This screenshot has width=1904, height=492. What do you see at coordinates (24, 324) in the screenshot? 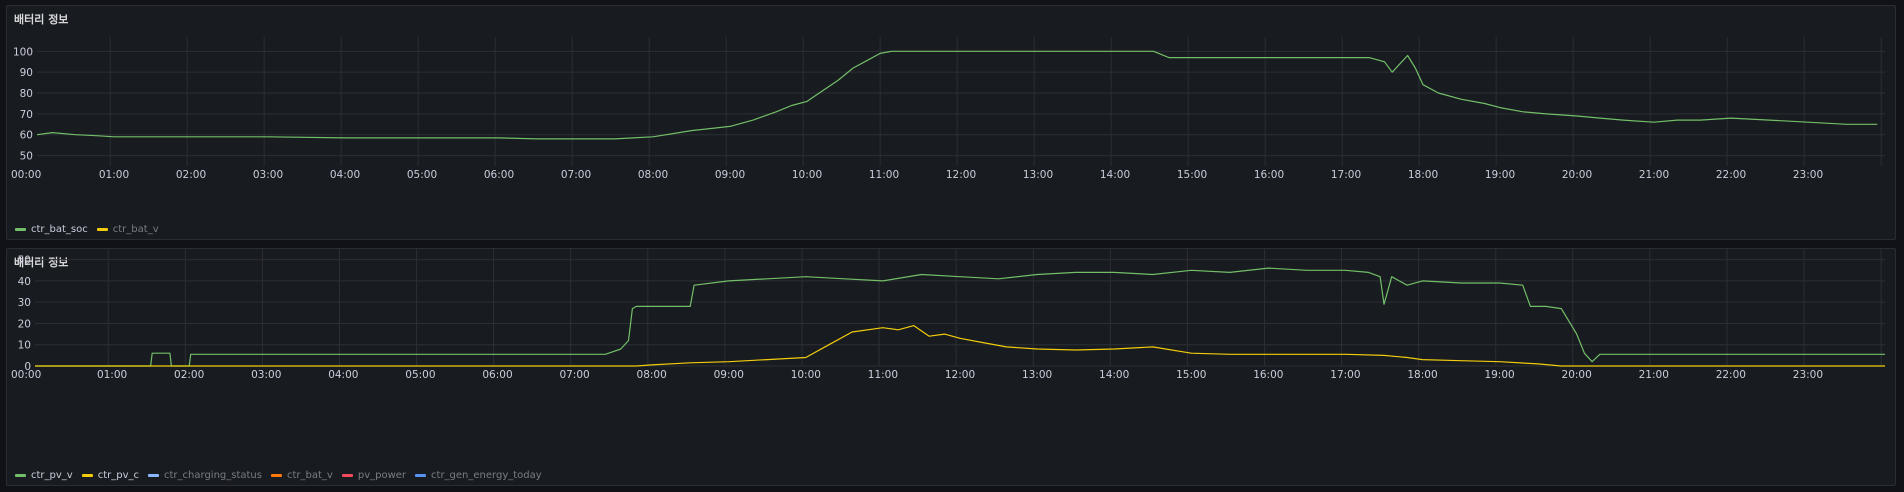
I see `y-tick-label: 20` at bounding box center [24, 324].